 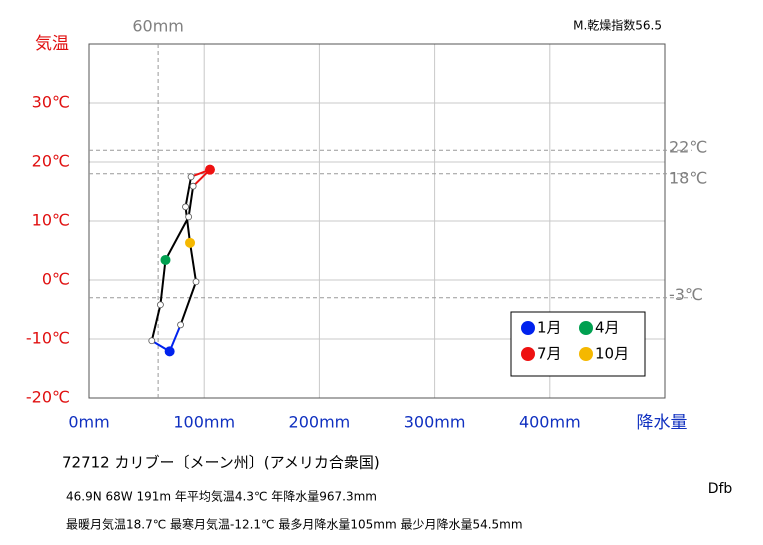 I want to click on station: 72712 カリブー〔メーン州〕(アメリカ合衆国), so click(x=221, y=463).